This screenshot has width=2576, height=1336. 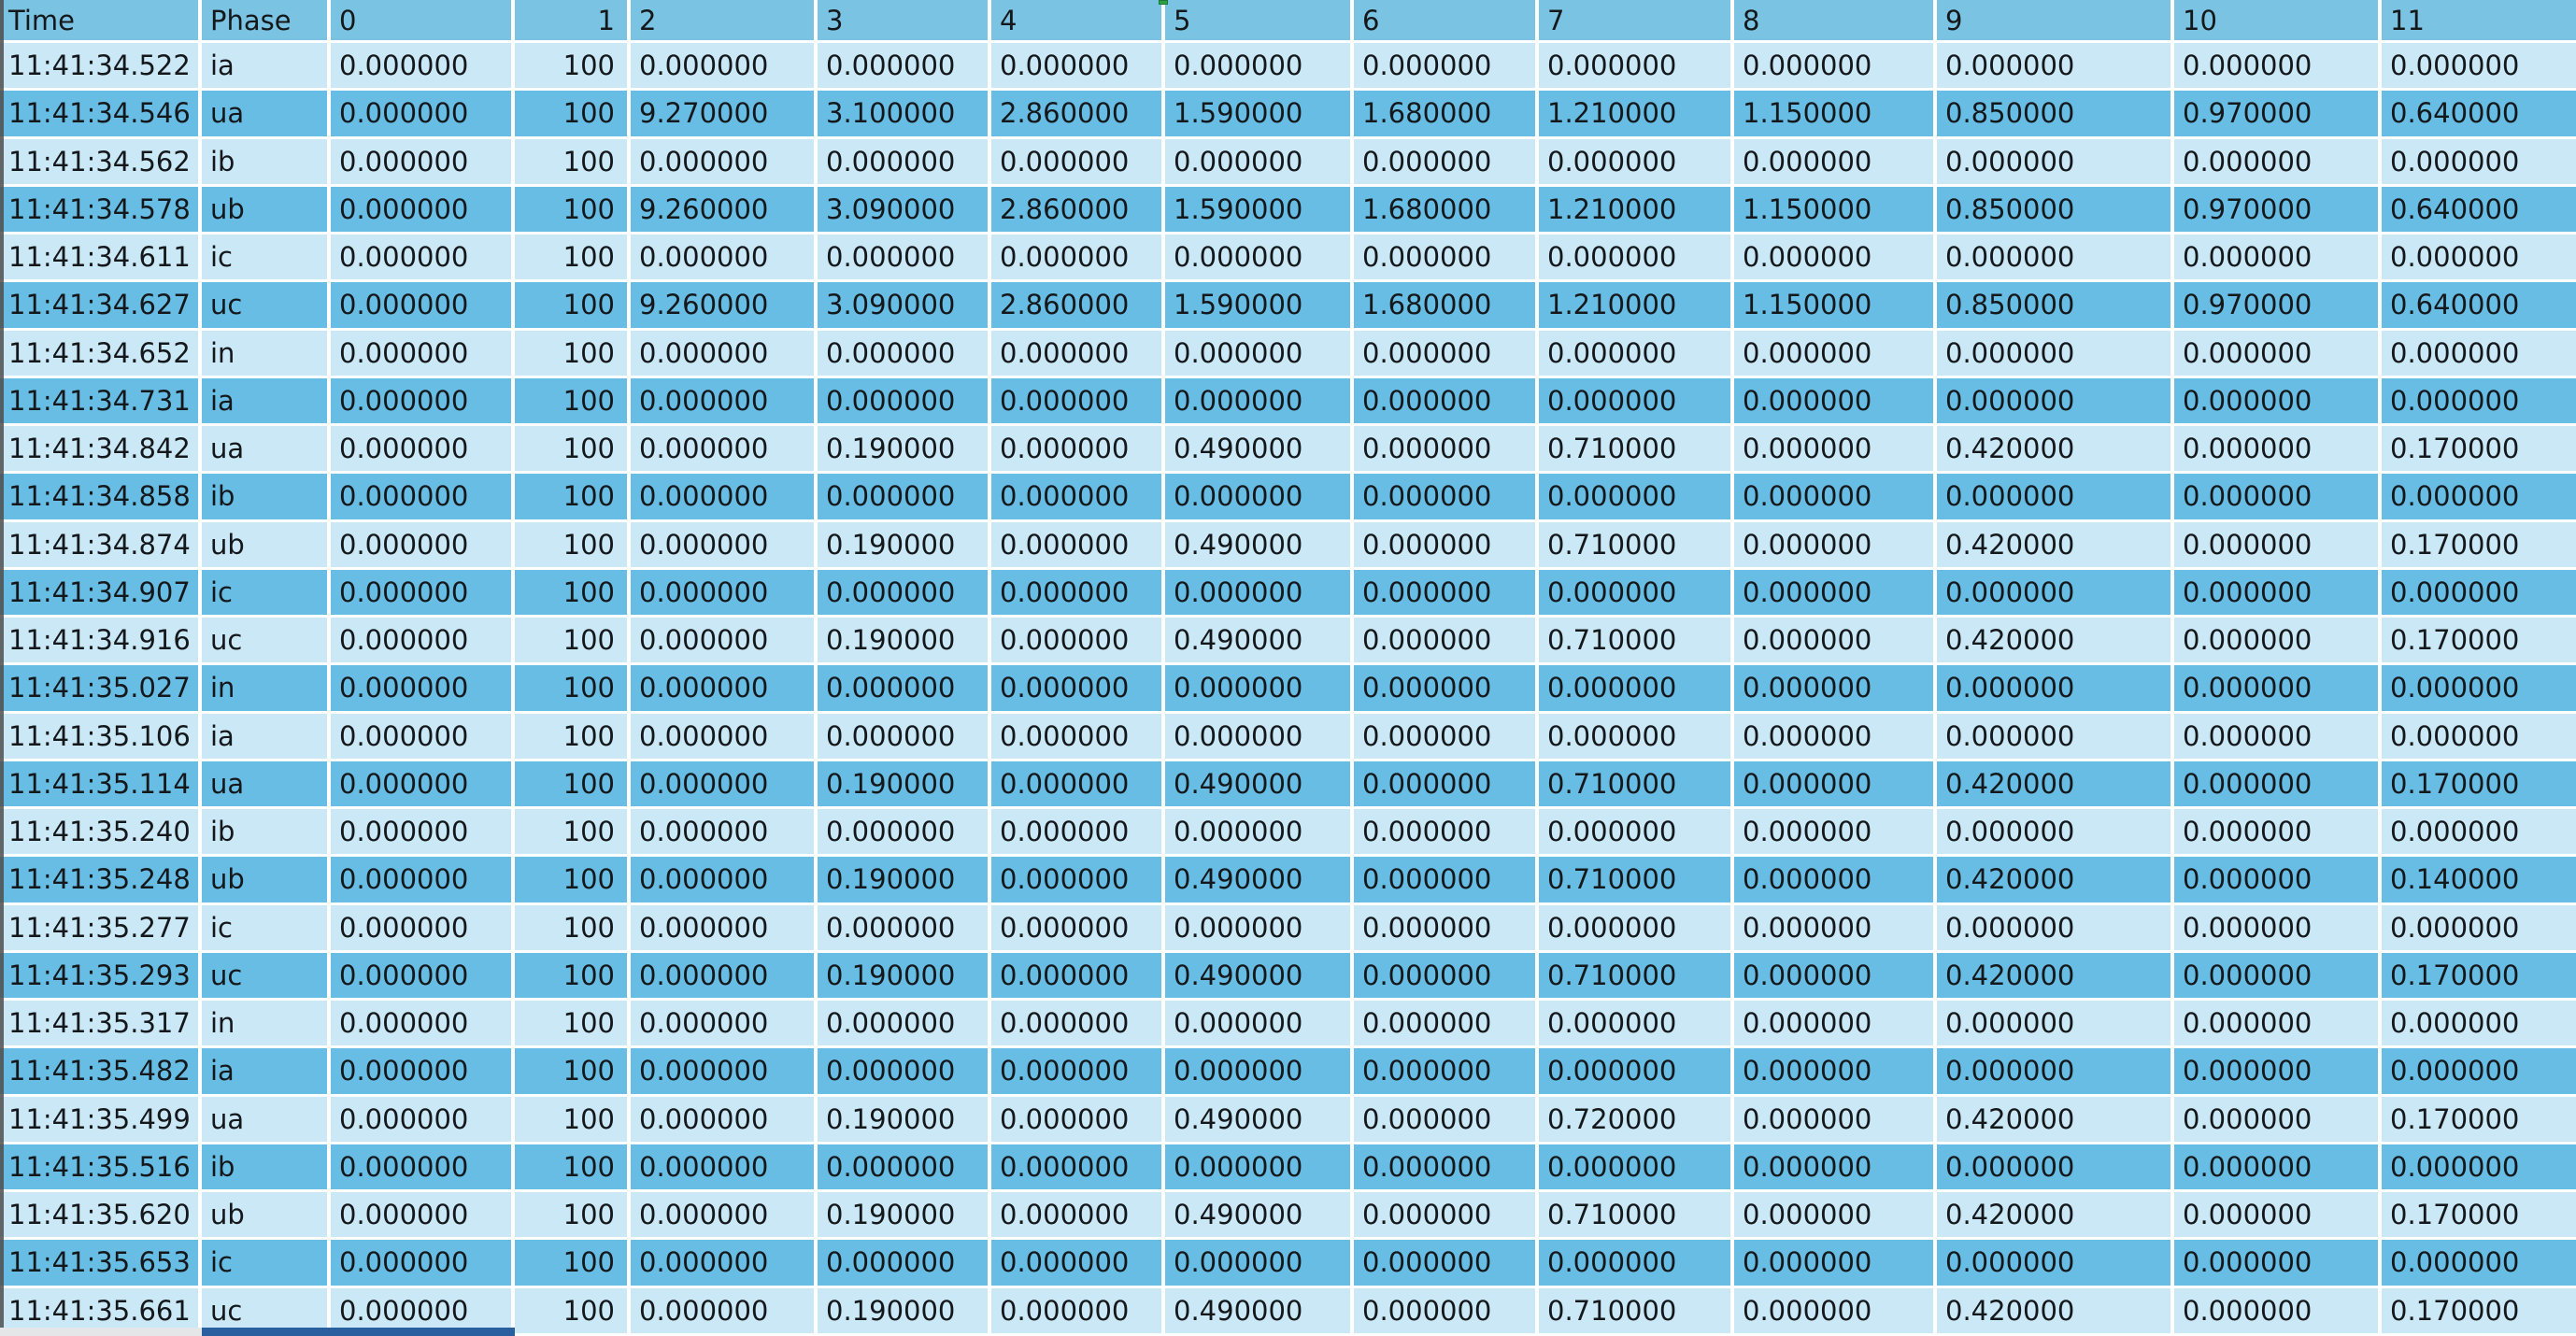 I want to click on phase-cell: ub, so click(x=266, y=210).